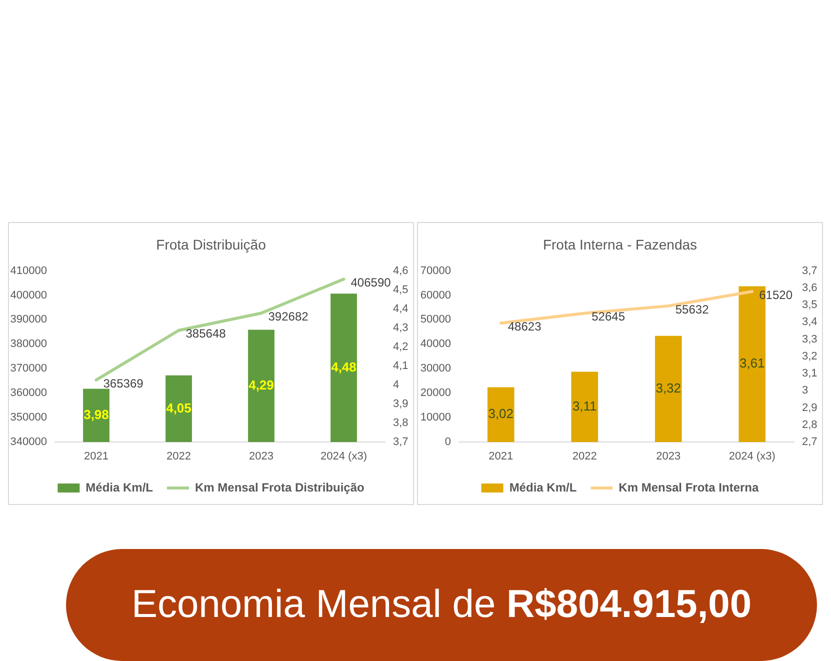 Image resolution: width=831 pixels, height=661 pixels. Describe the element at coordinates (810, 305) in the screenshot. I see `y2-tick-label: 3,5` at that location.